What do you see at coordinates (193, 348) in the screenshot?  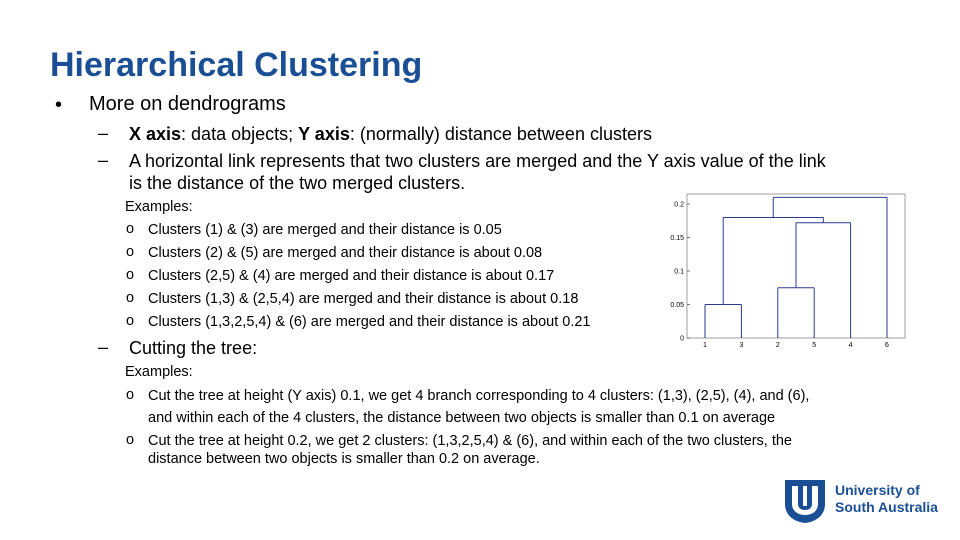 I see `subbullet-cutting-tree: Cutting the tree:` at bounding box center [193, 348].